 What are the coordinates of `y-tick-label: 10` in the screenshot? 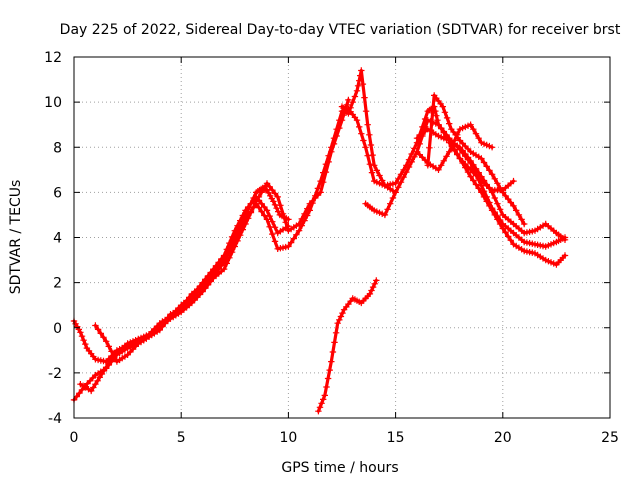 It's located at (53, 103).